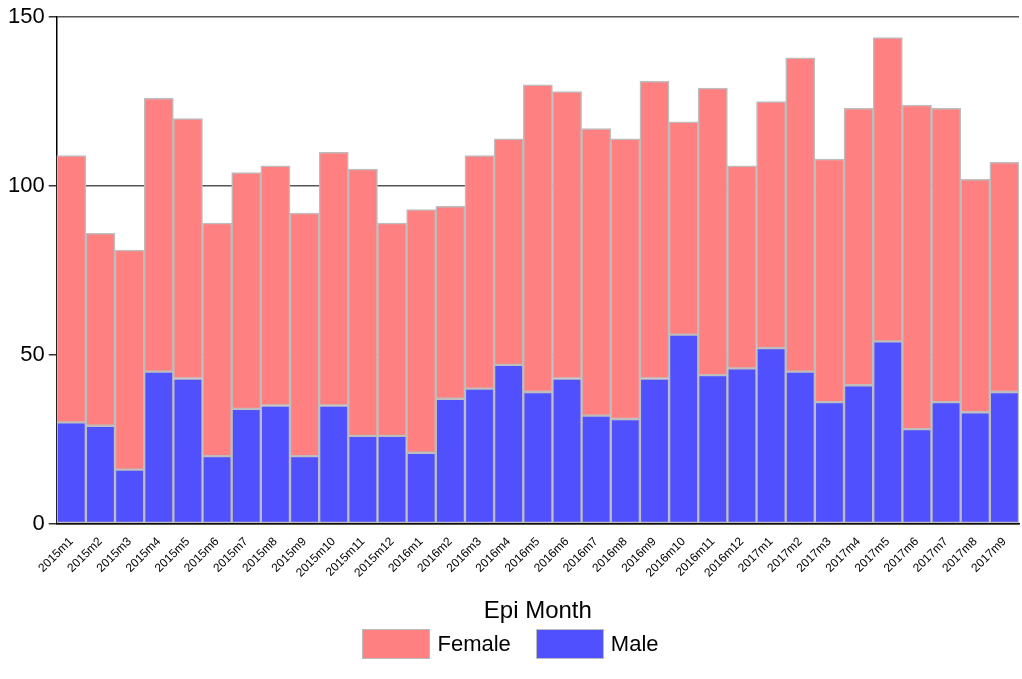 Image resolution: width=1022 pixels, height=679 pixels. I want to click on y-tick-label: 0, so click(38, 522).